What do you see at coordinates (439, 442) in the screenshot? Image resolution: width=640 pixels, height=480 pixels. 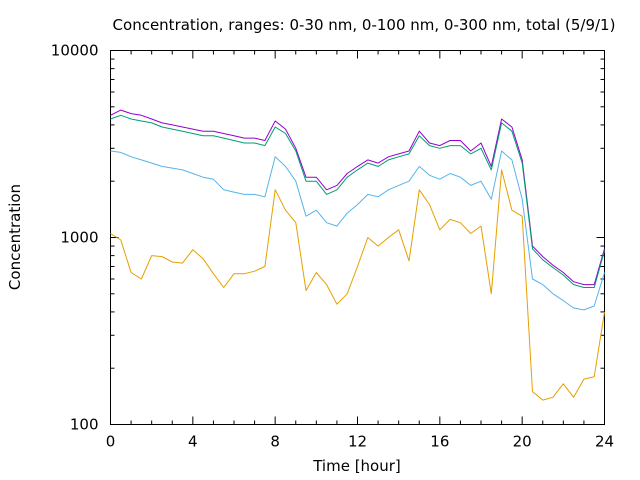 I see `x-tick-label: 16` at bounding box center [439, 442].